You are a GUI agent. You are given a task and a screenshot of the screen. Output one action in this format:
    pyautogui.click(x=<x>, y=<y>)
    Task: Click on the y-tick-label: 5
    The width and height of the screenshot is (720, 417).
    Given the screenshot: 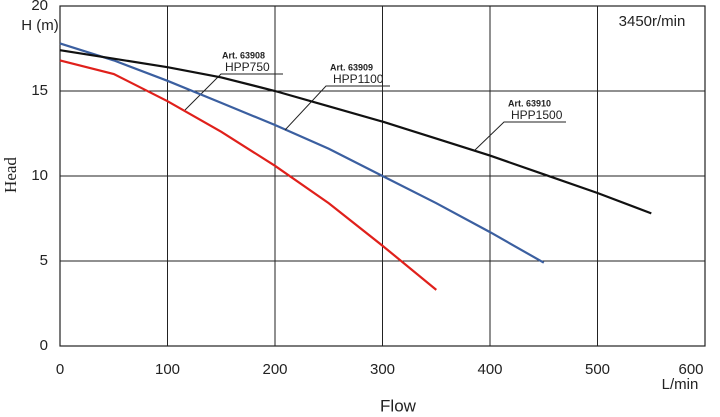 What is the action you would take?
    pyautogui.click(x=44, y=260)
    